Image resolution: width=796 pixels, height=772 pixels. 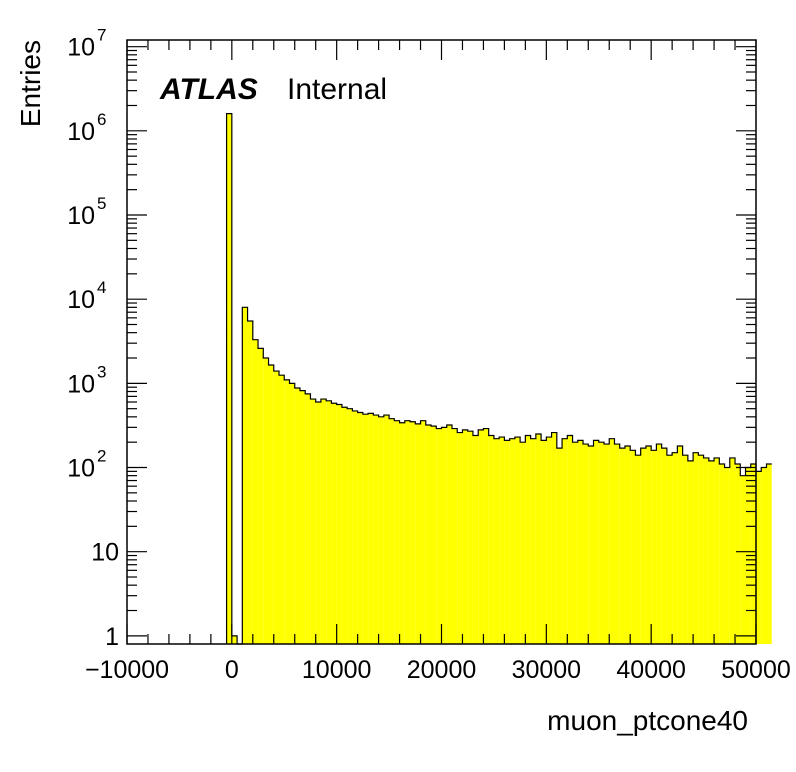 I want to click on y-tick-label: 10 6, so click(x=86, y=128).